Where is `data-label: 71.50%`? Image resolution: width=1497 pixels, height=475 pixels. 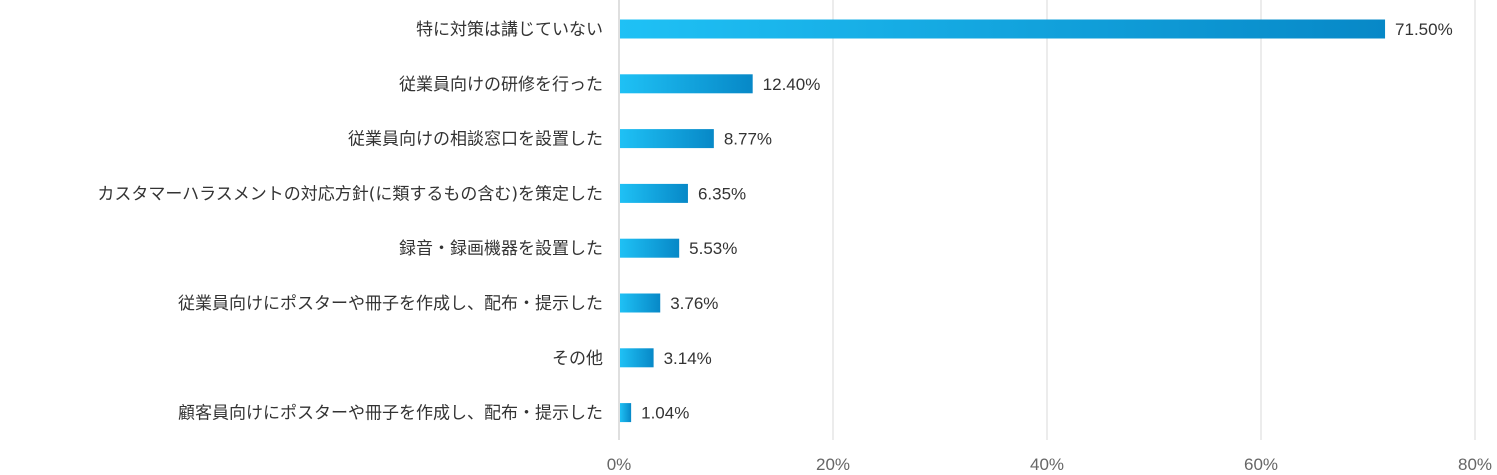
data-label: 71.50% is located at coordinates (1424, 29).